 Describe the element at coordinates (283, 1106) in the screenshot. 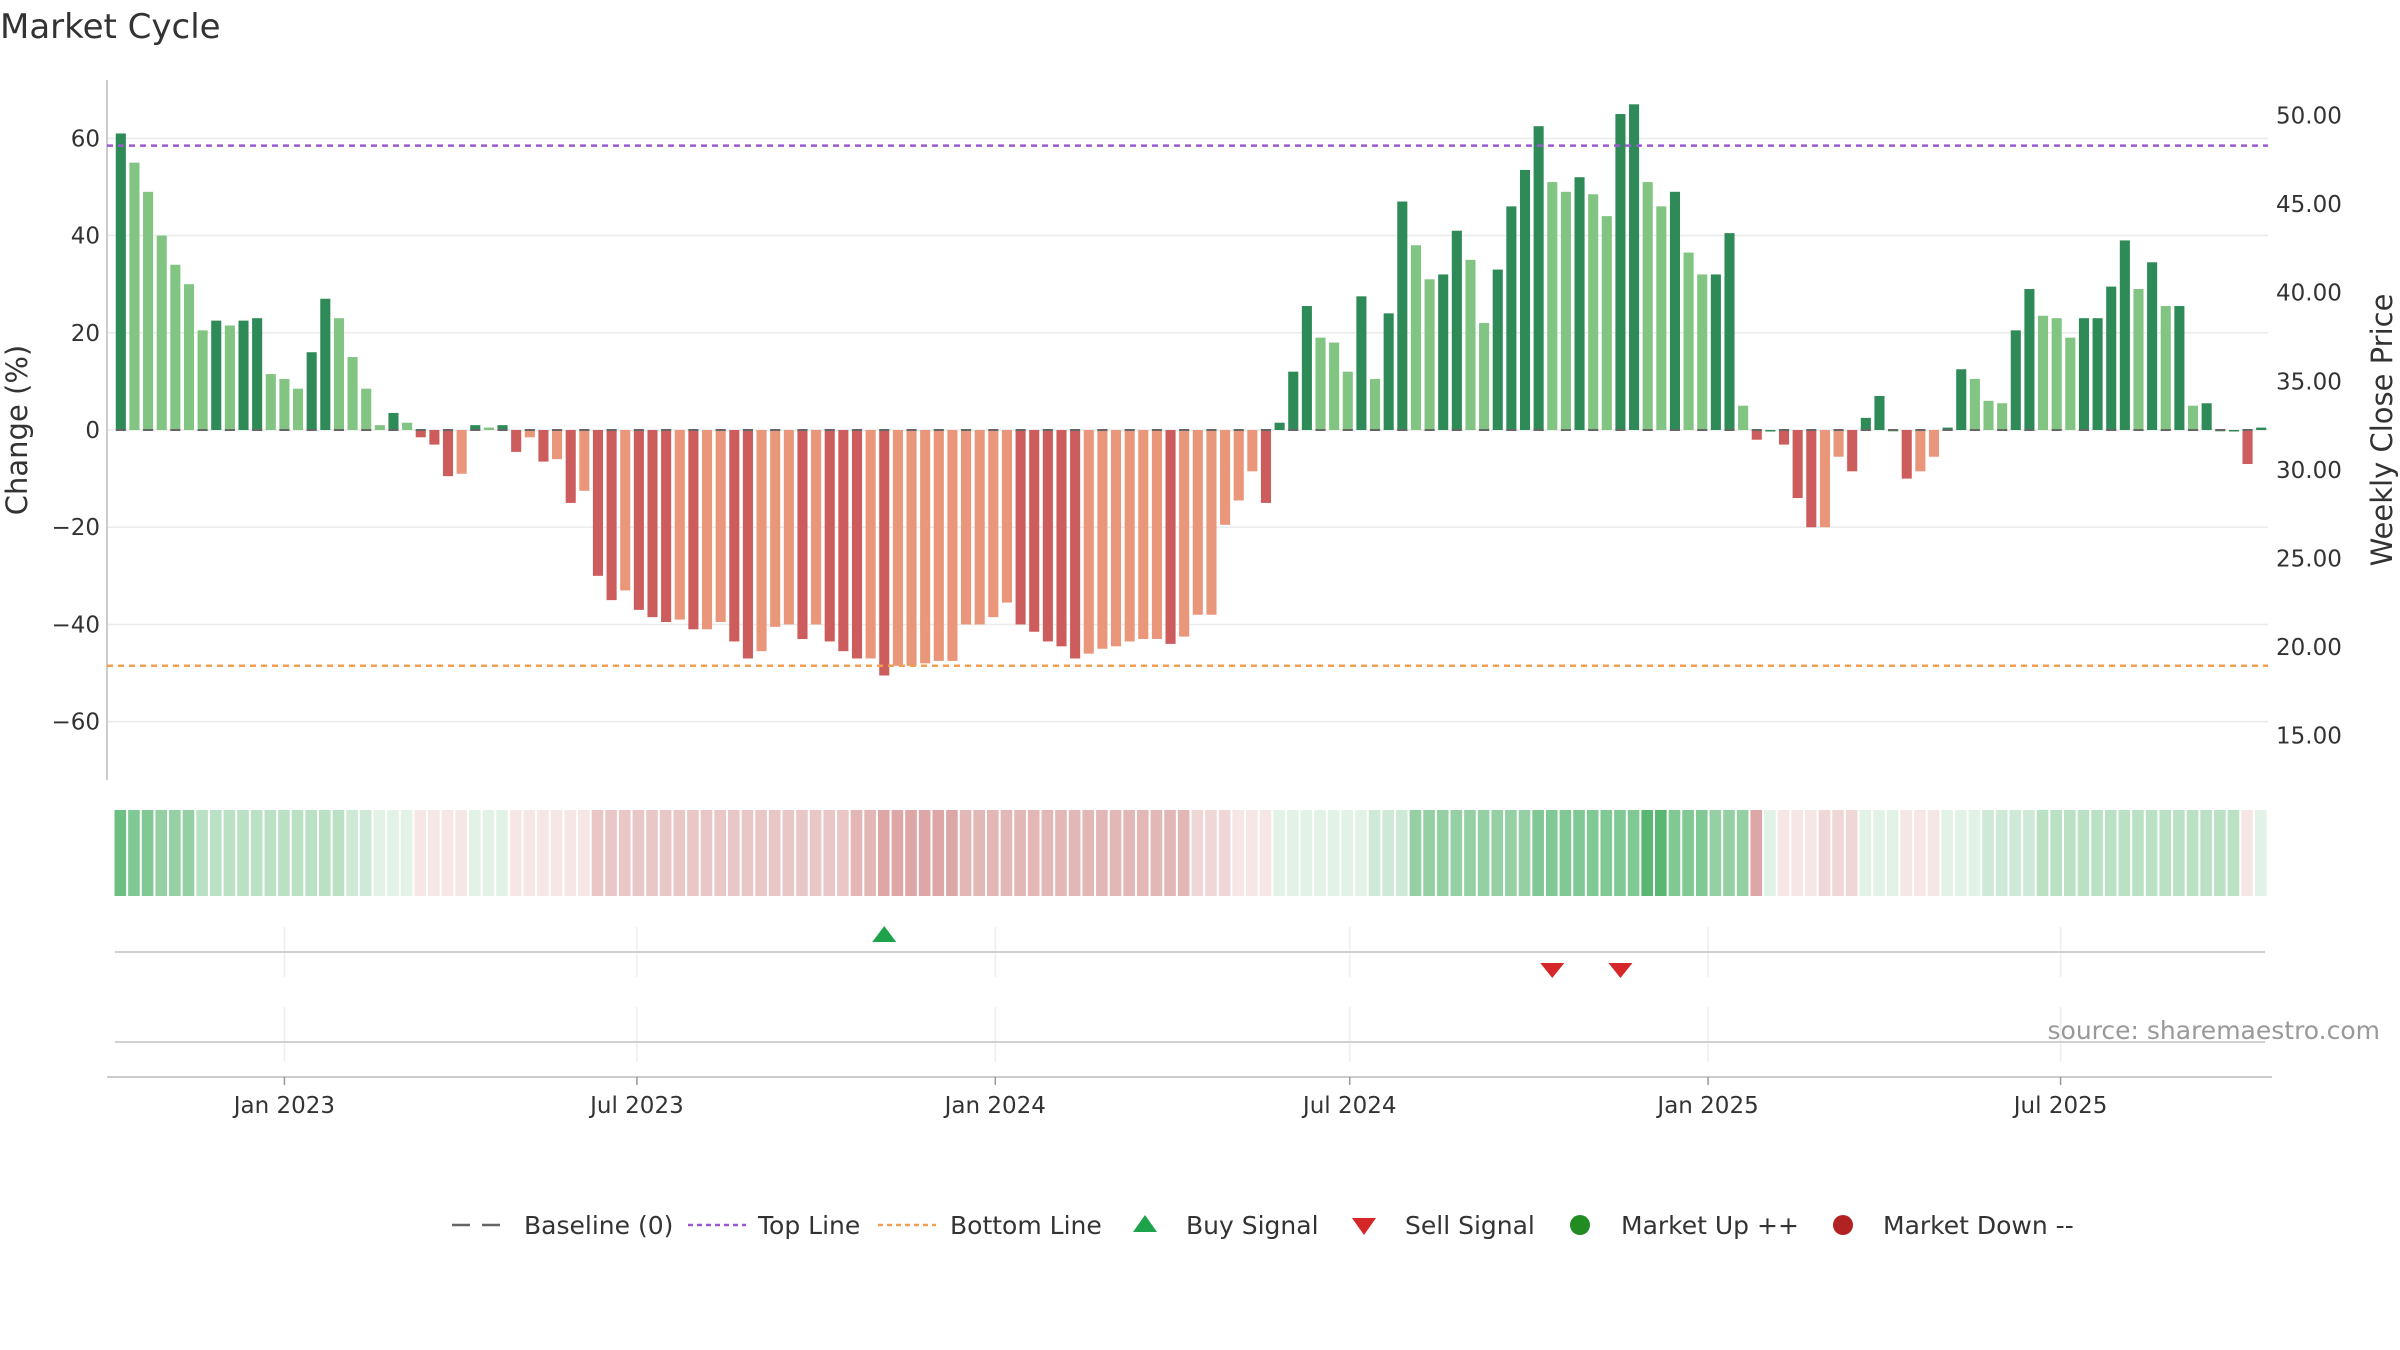

I see `x-tick-label: Jan 2023` at that location.